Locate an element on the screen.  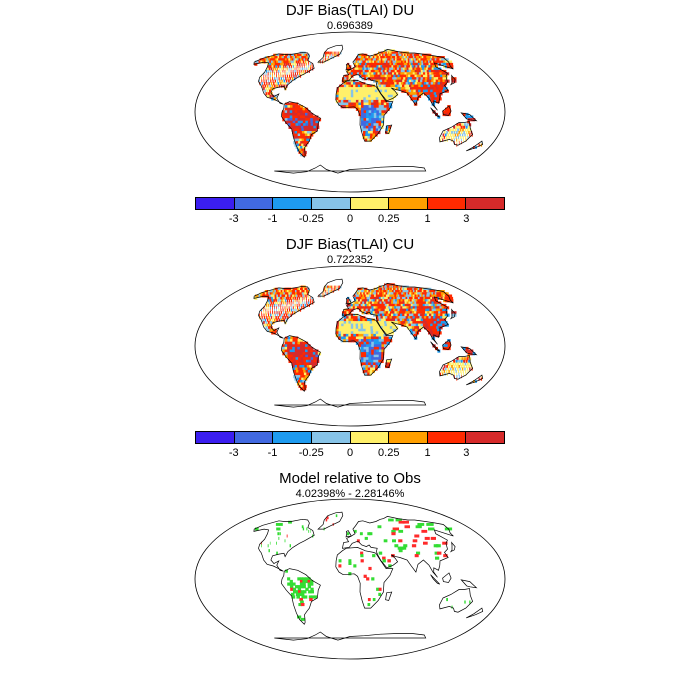
bias-map-du is located at coordinates (350, 112).